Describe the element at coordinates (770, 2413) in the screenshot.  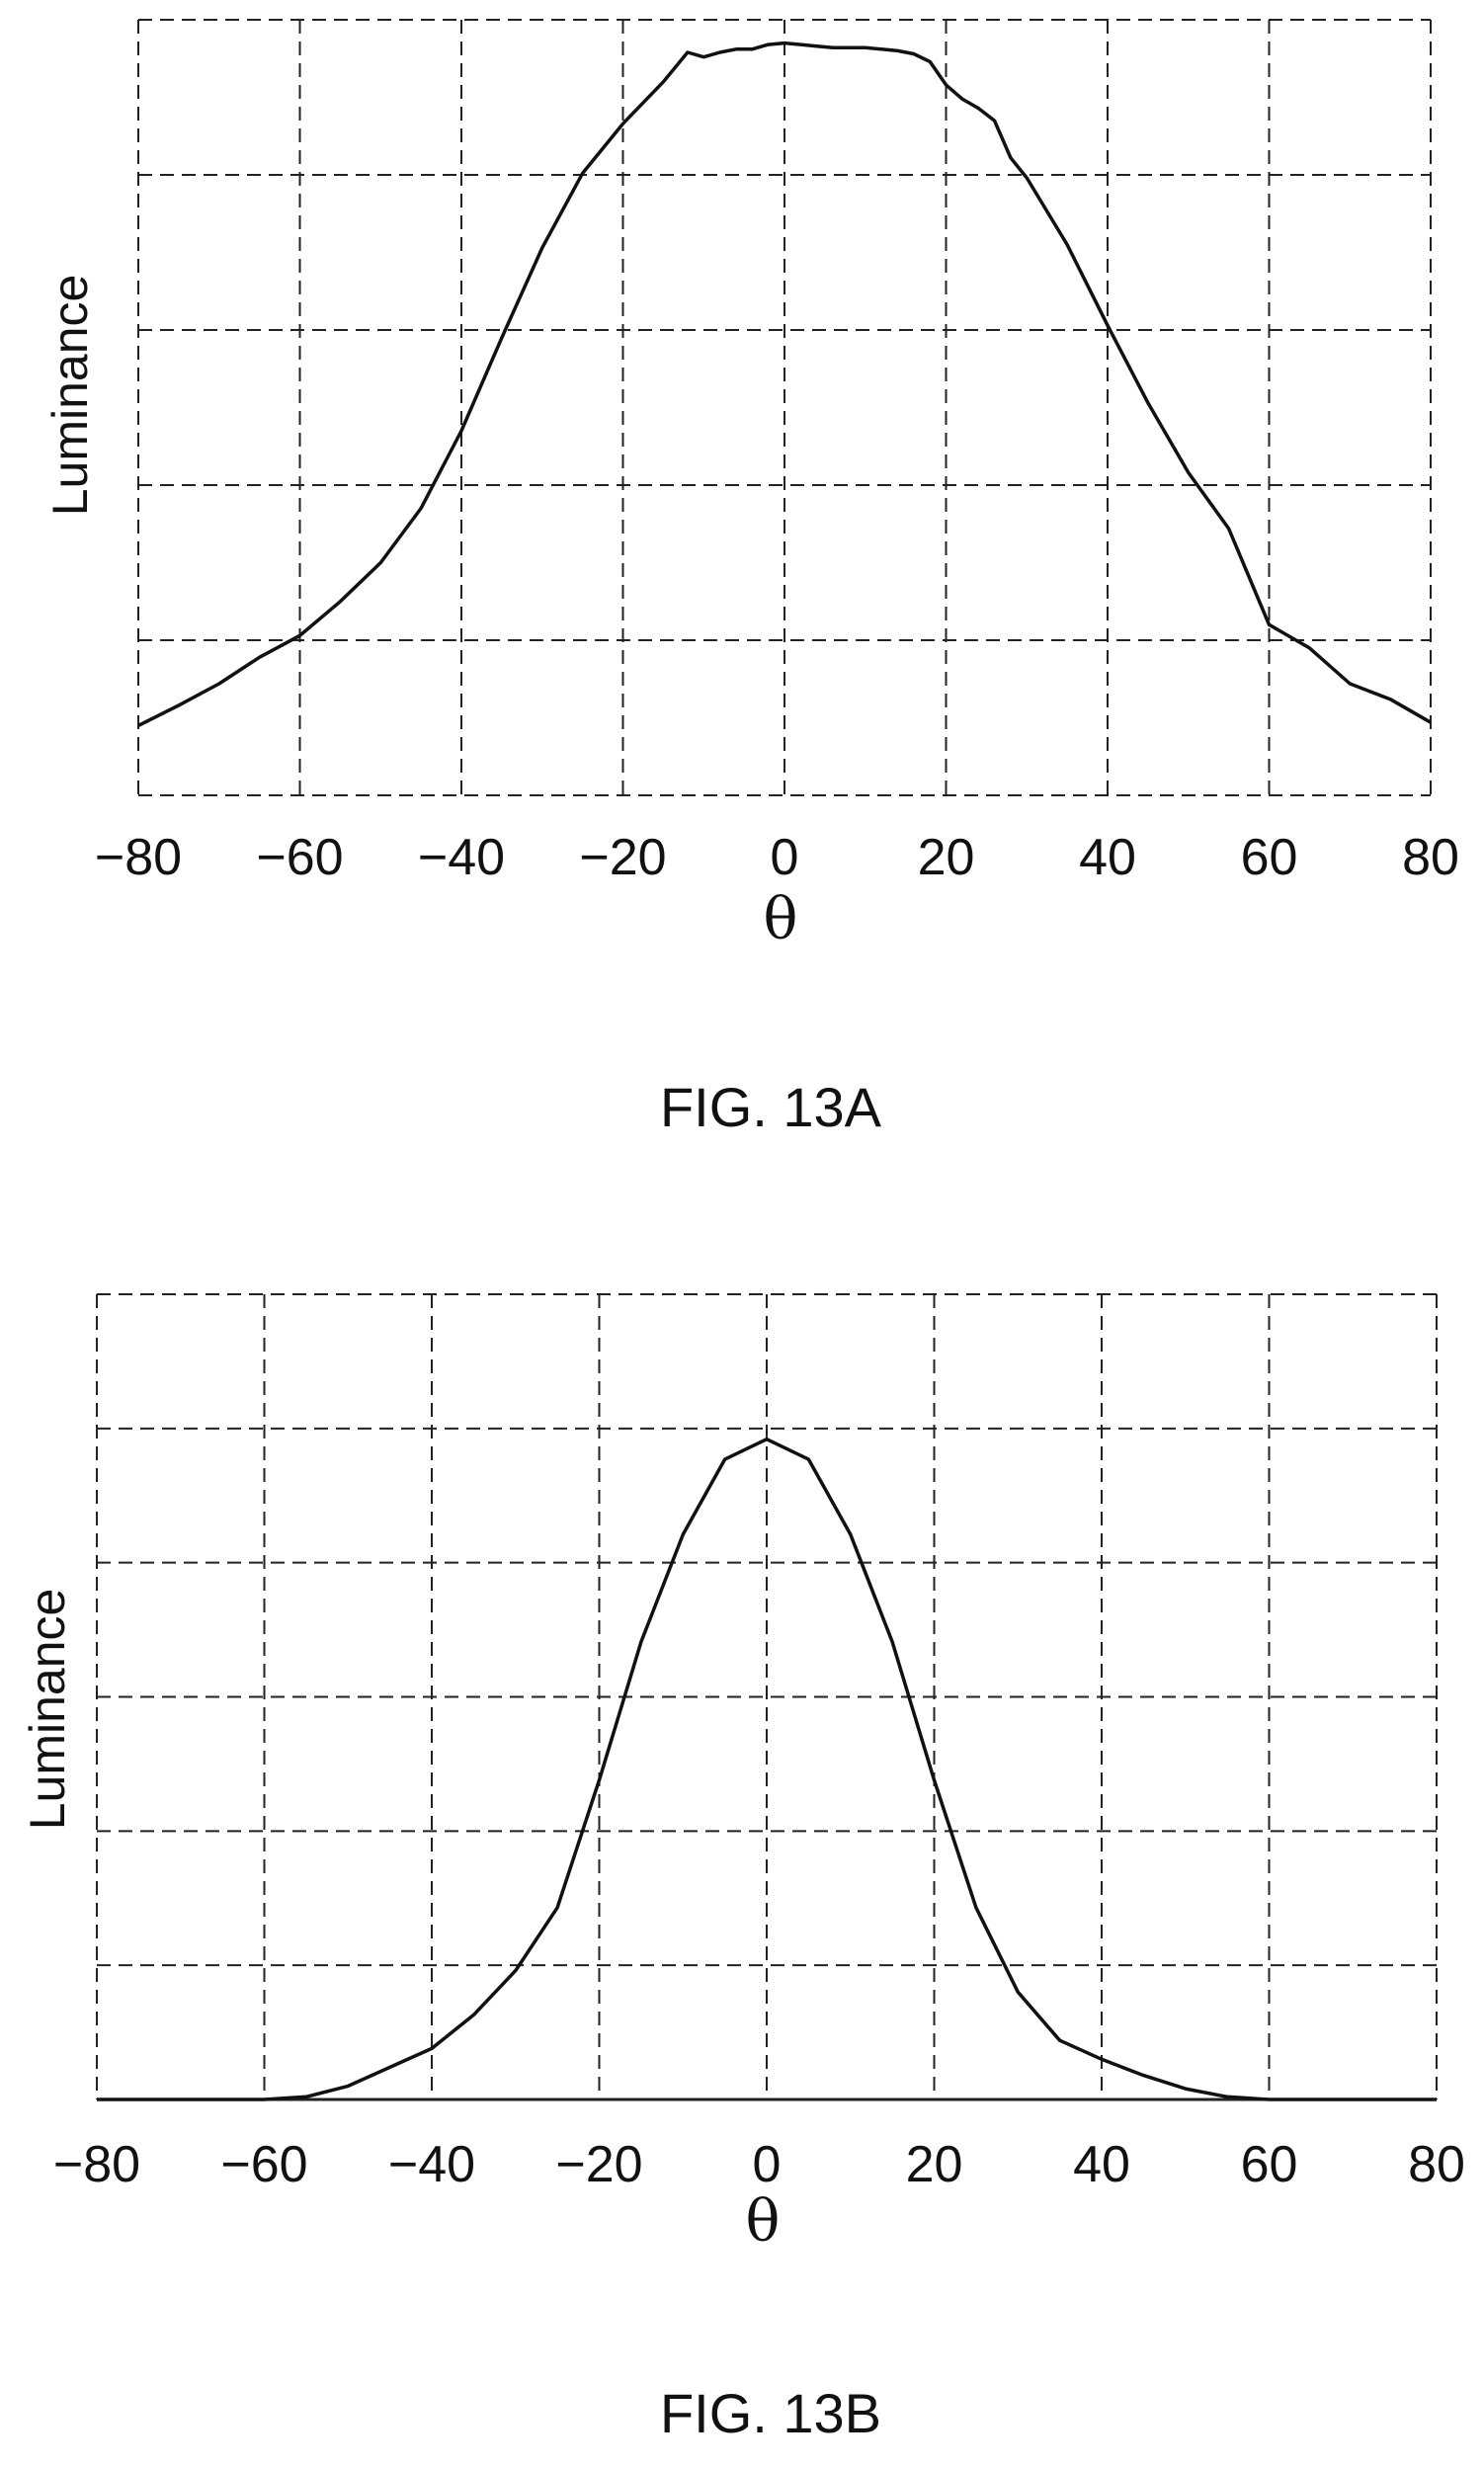
I see `figure-caption-13b: FIG. 13B` at that location.